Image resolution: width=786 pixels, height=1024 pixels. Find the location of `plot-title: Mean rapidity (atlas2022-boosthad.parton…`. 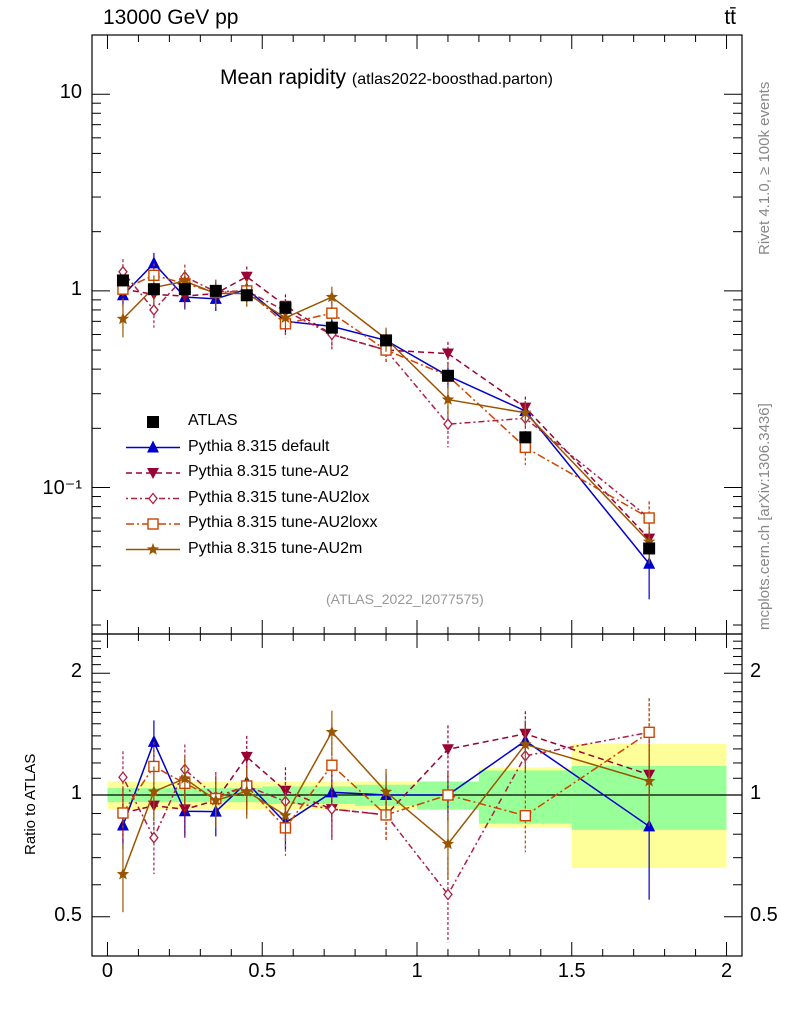

plot-title: Mean rapidity (atlas2022-boosthad.parton… is located at coordinates (386, 78).